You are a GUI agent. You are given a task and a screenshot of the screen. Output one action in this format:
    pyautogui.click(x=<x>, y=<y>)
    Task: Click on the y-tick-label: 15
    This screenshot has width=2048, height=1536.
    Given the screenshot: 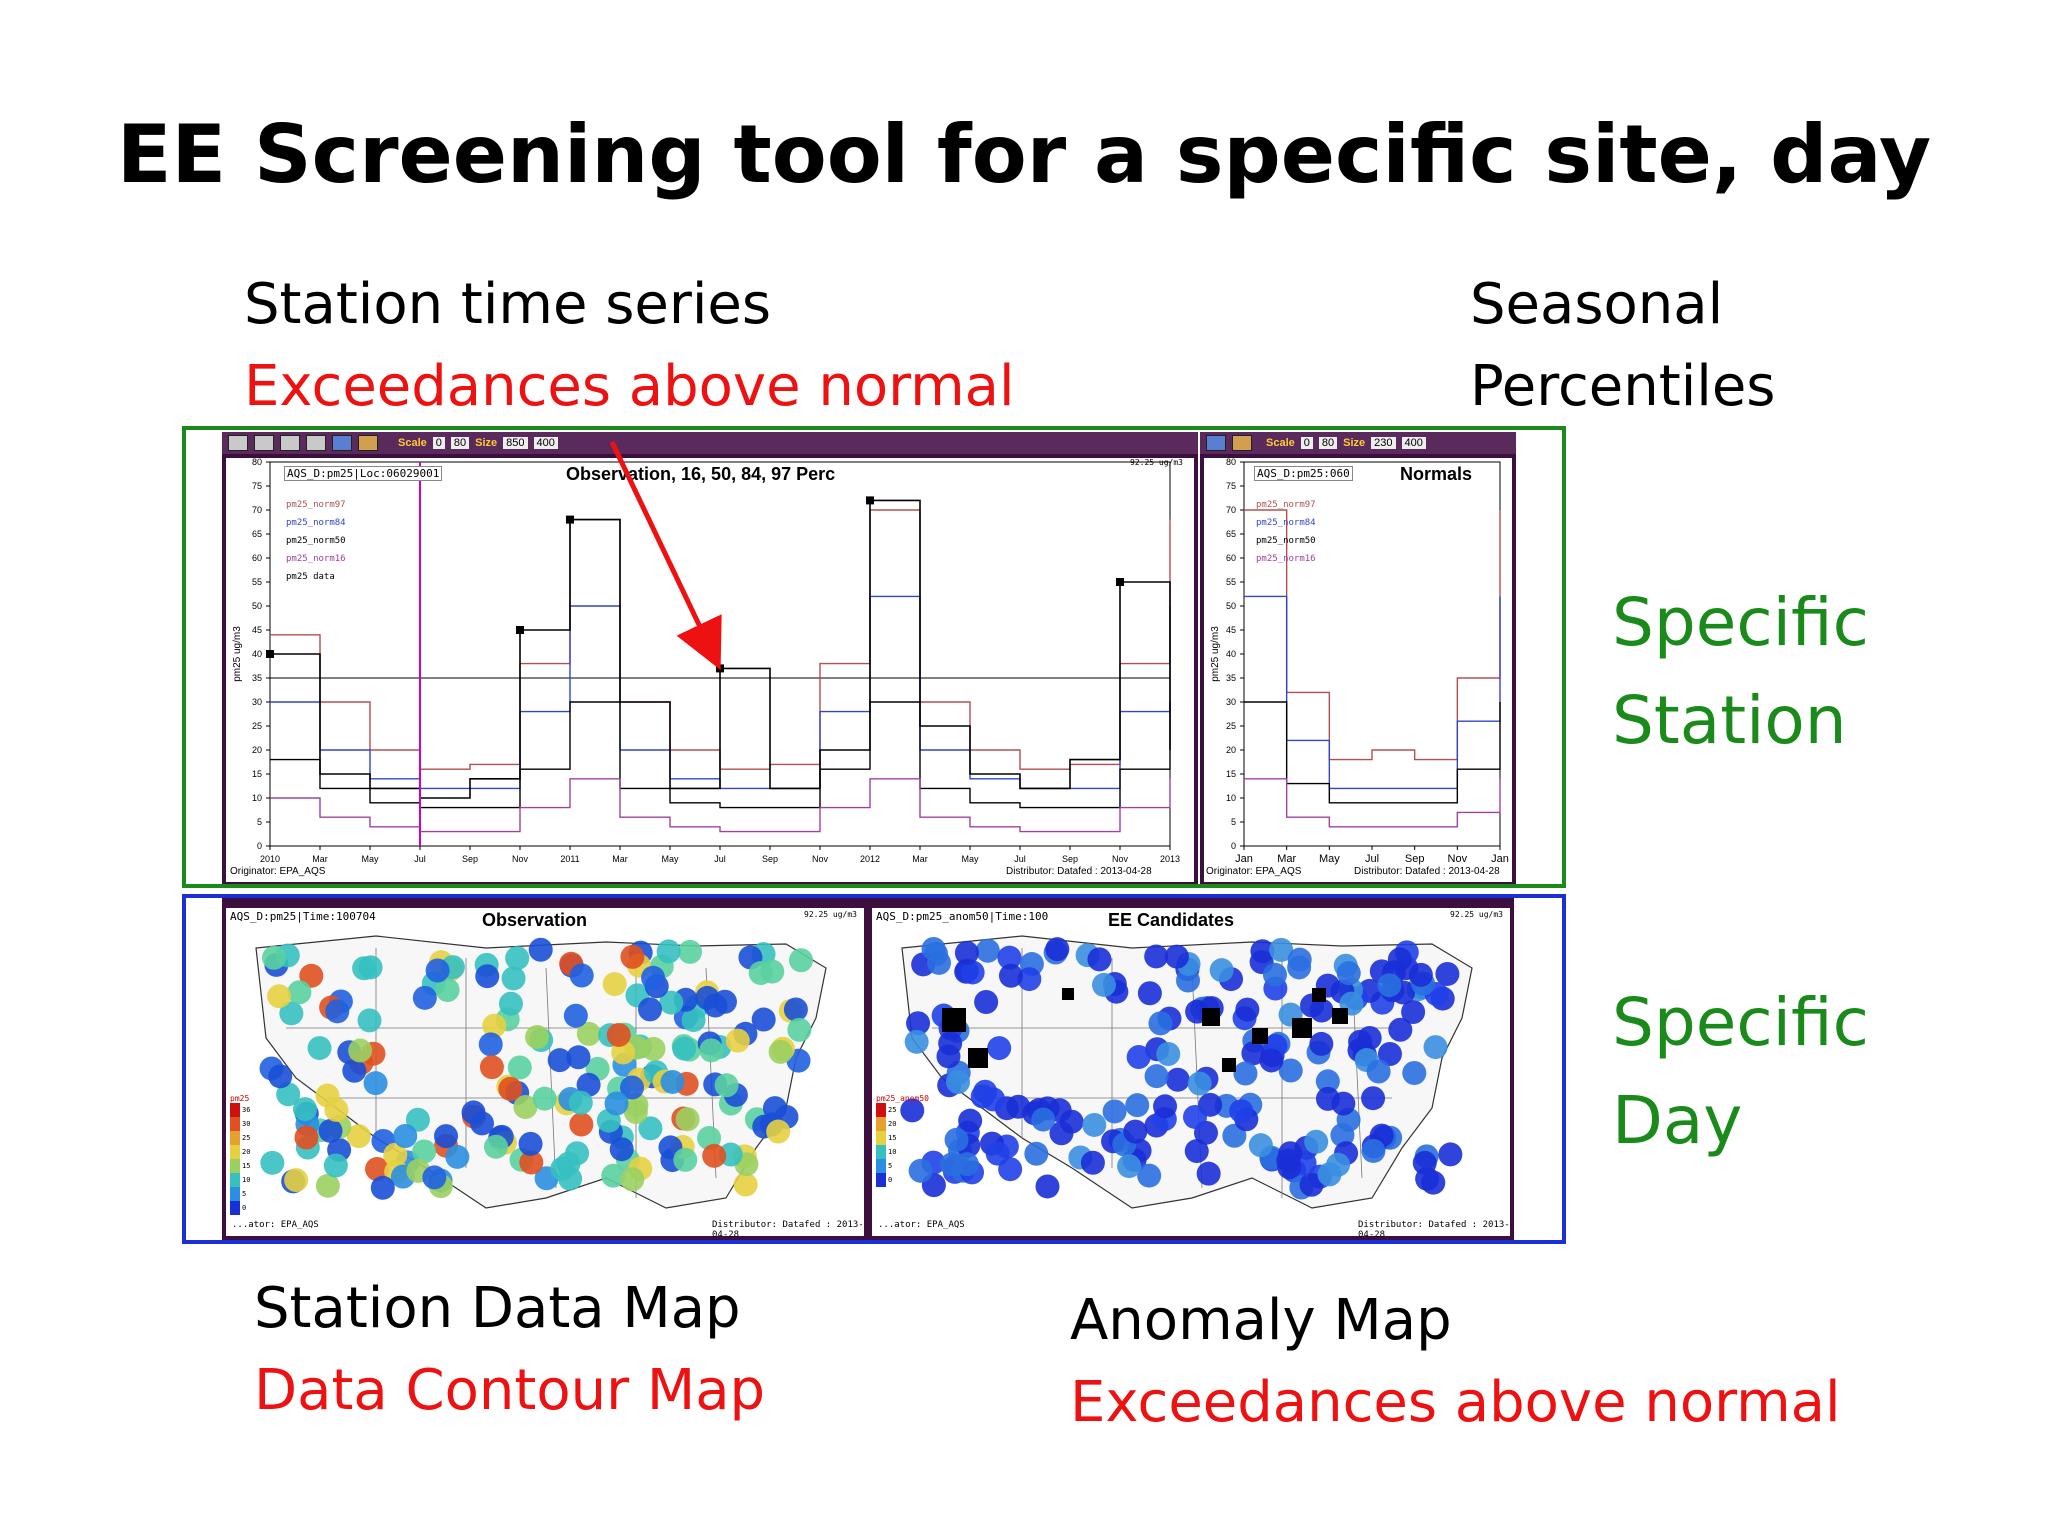 What is the action you would take?
    pyautogui.click(x=257, y=774)
    